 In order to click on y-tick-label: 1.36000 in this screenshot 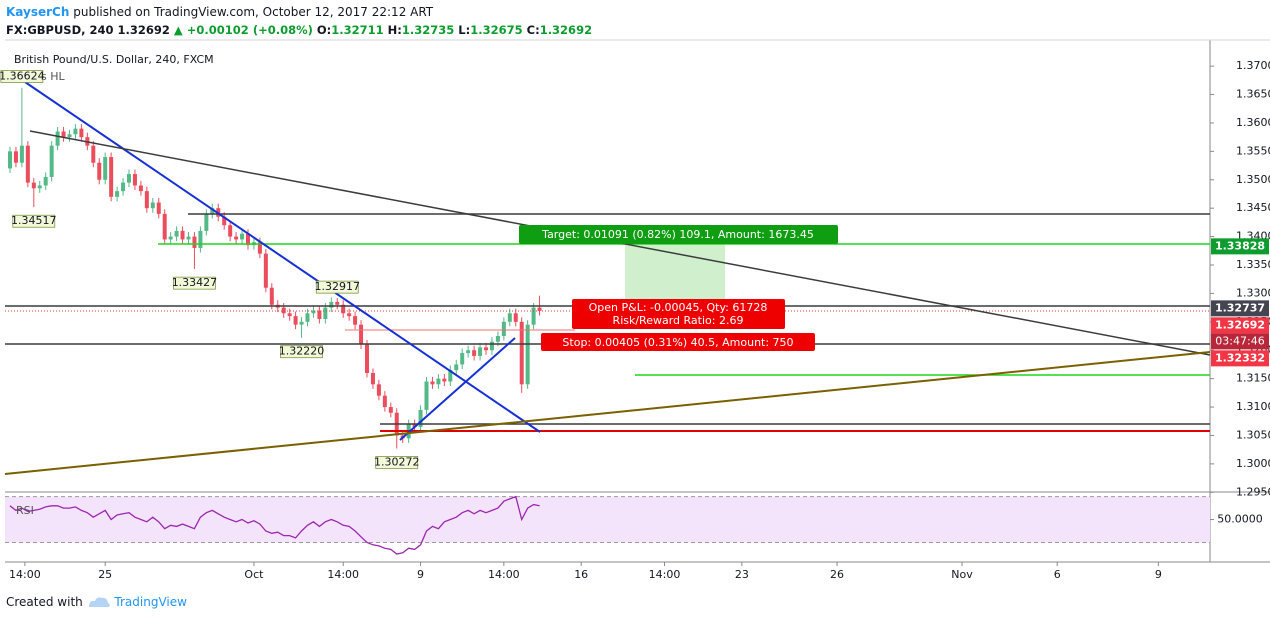, I will do `click(1253, 122)`.